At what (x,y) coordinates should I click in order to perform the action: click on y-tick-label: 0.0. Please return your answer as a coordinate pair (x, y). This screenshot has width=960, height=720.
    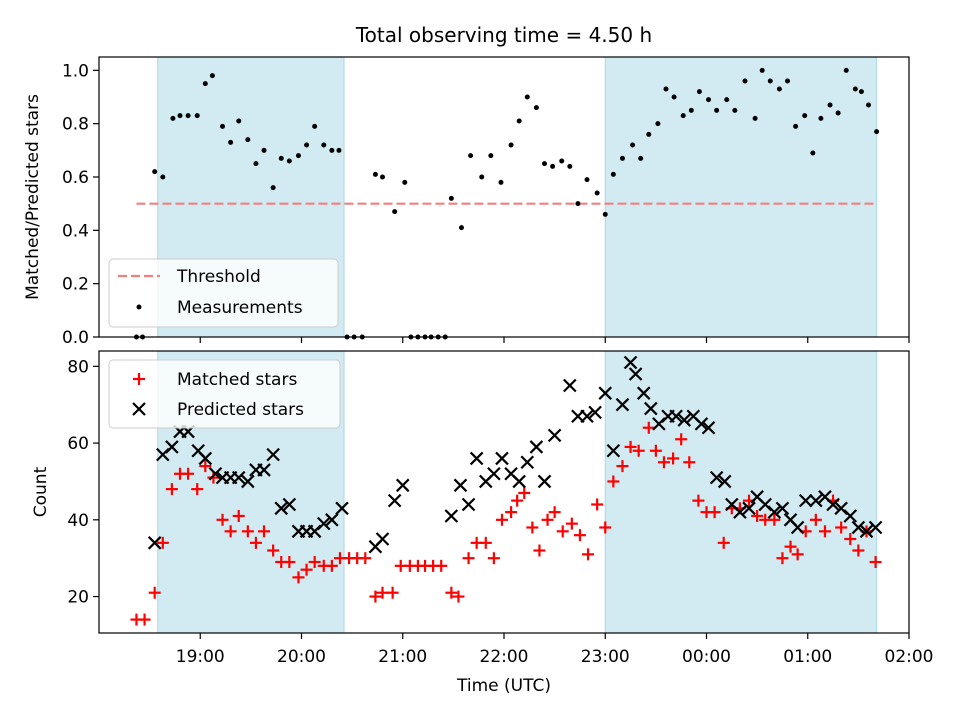
    Looking at the image, I should click on (75, 338).